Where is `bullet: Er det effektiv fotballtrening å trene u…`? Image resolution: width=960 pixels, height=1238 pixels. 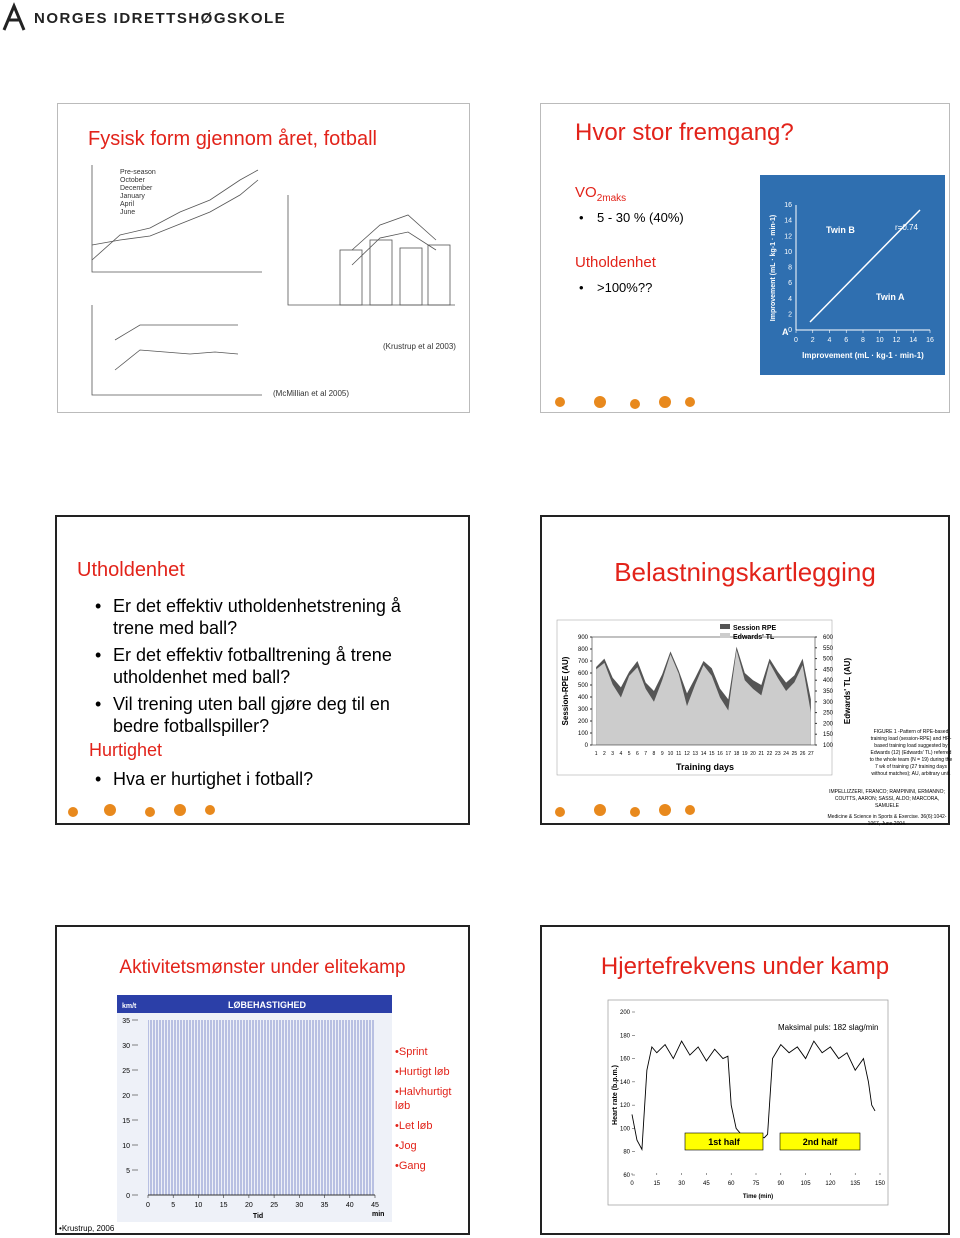 bullet: Er det effektiv fotballtrening å trene u… is located at coordinates (256, 666).